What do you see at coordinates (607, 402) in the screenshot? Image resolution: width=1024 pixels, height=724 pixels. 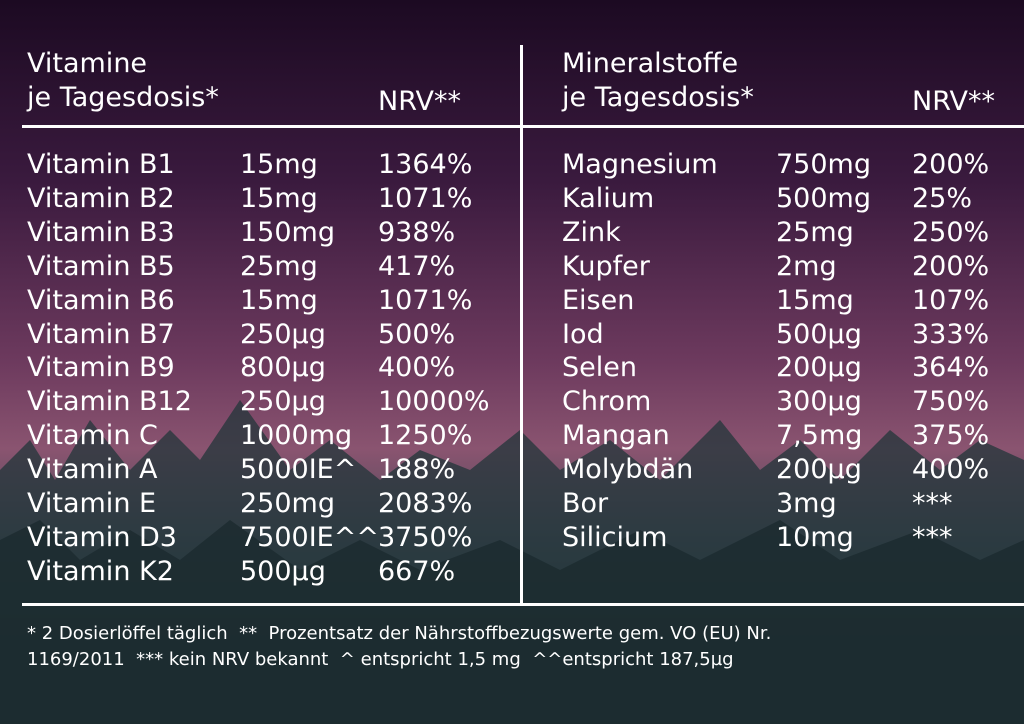 I see `row-name: Chrom` at bounding box center [607, 402].